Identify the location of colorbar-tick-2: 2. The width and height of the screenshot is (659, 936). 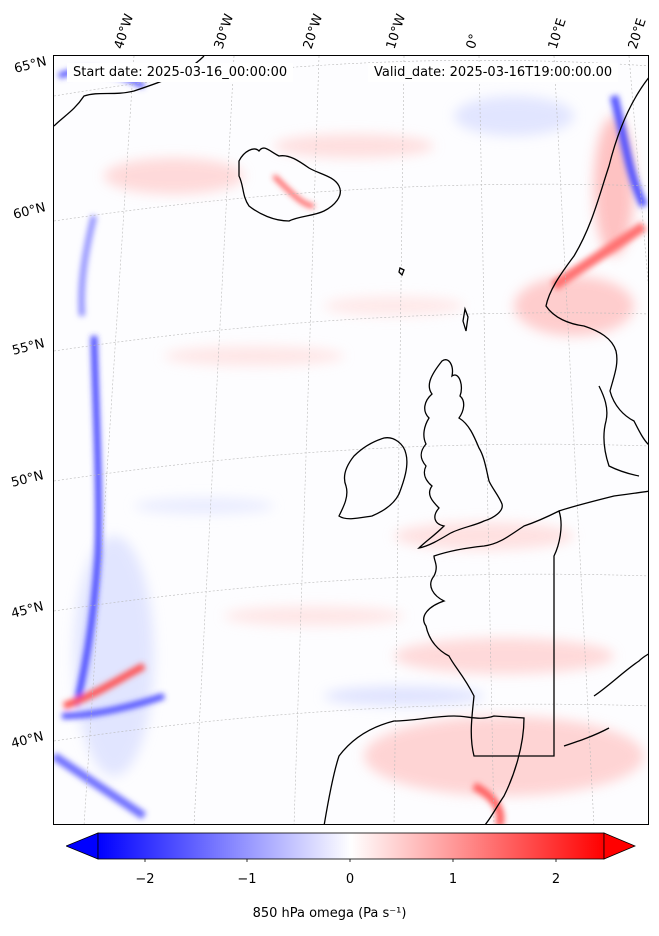
(556, 879).